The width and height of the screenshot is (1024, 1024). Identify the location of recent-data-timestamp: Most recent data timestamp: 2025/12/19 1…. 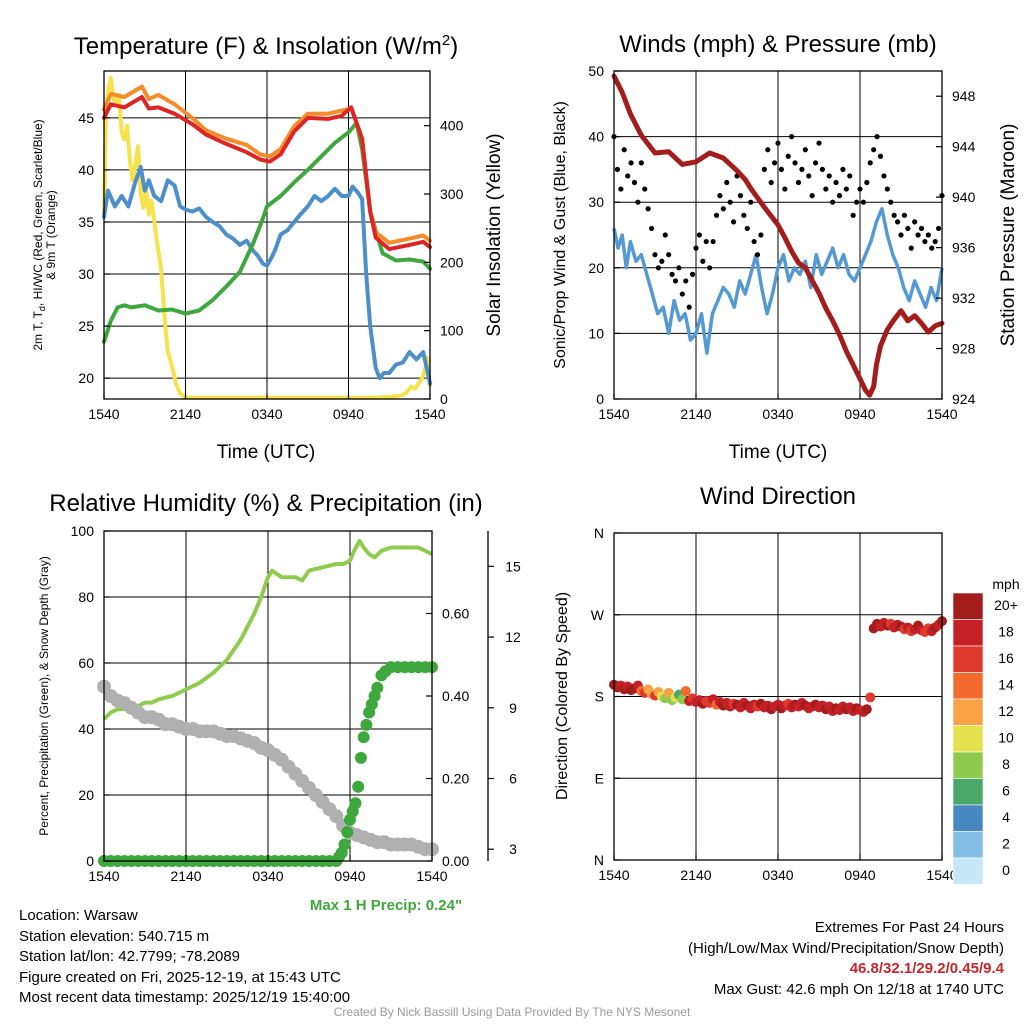
(185, 997).